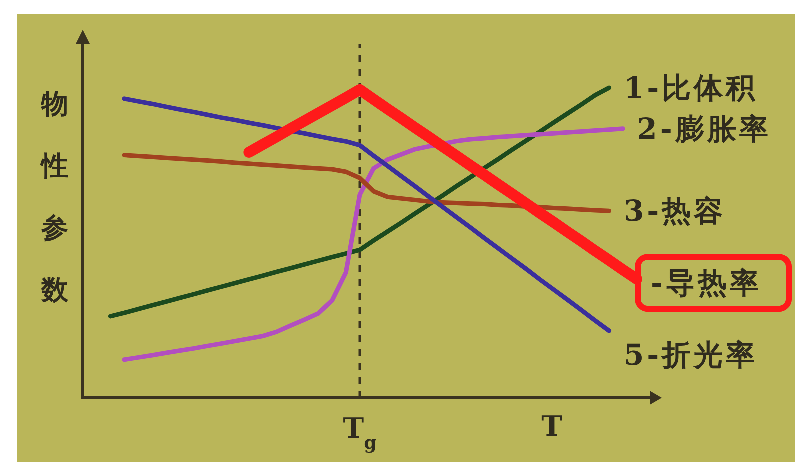  What do you see at coordinates (360, 433) in the screenshot?
I see `text: T$_{g}$` at bounding box center [360, 433].